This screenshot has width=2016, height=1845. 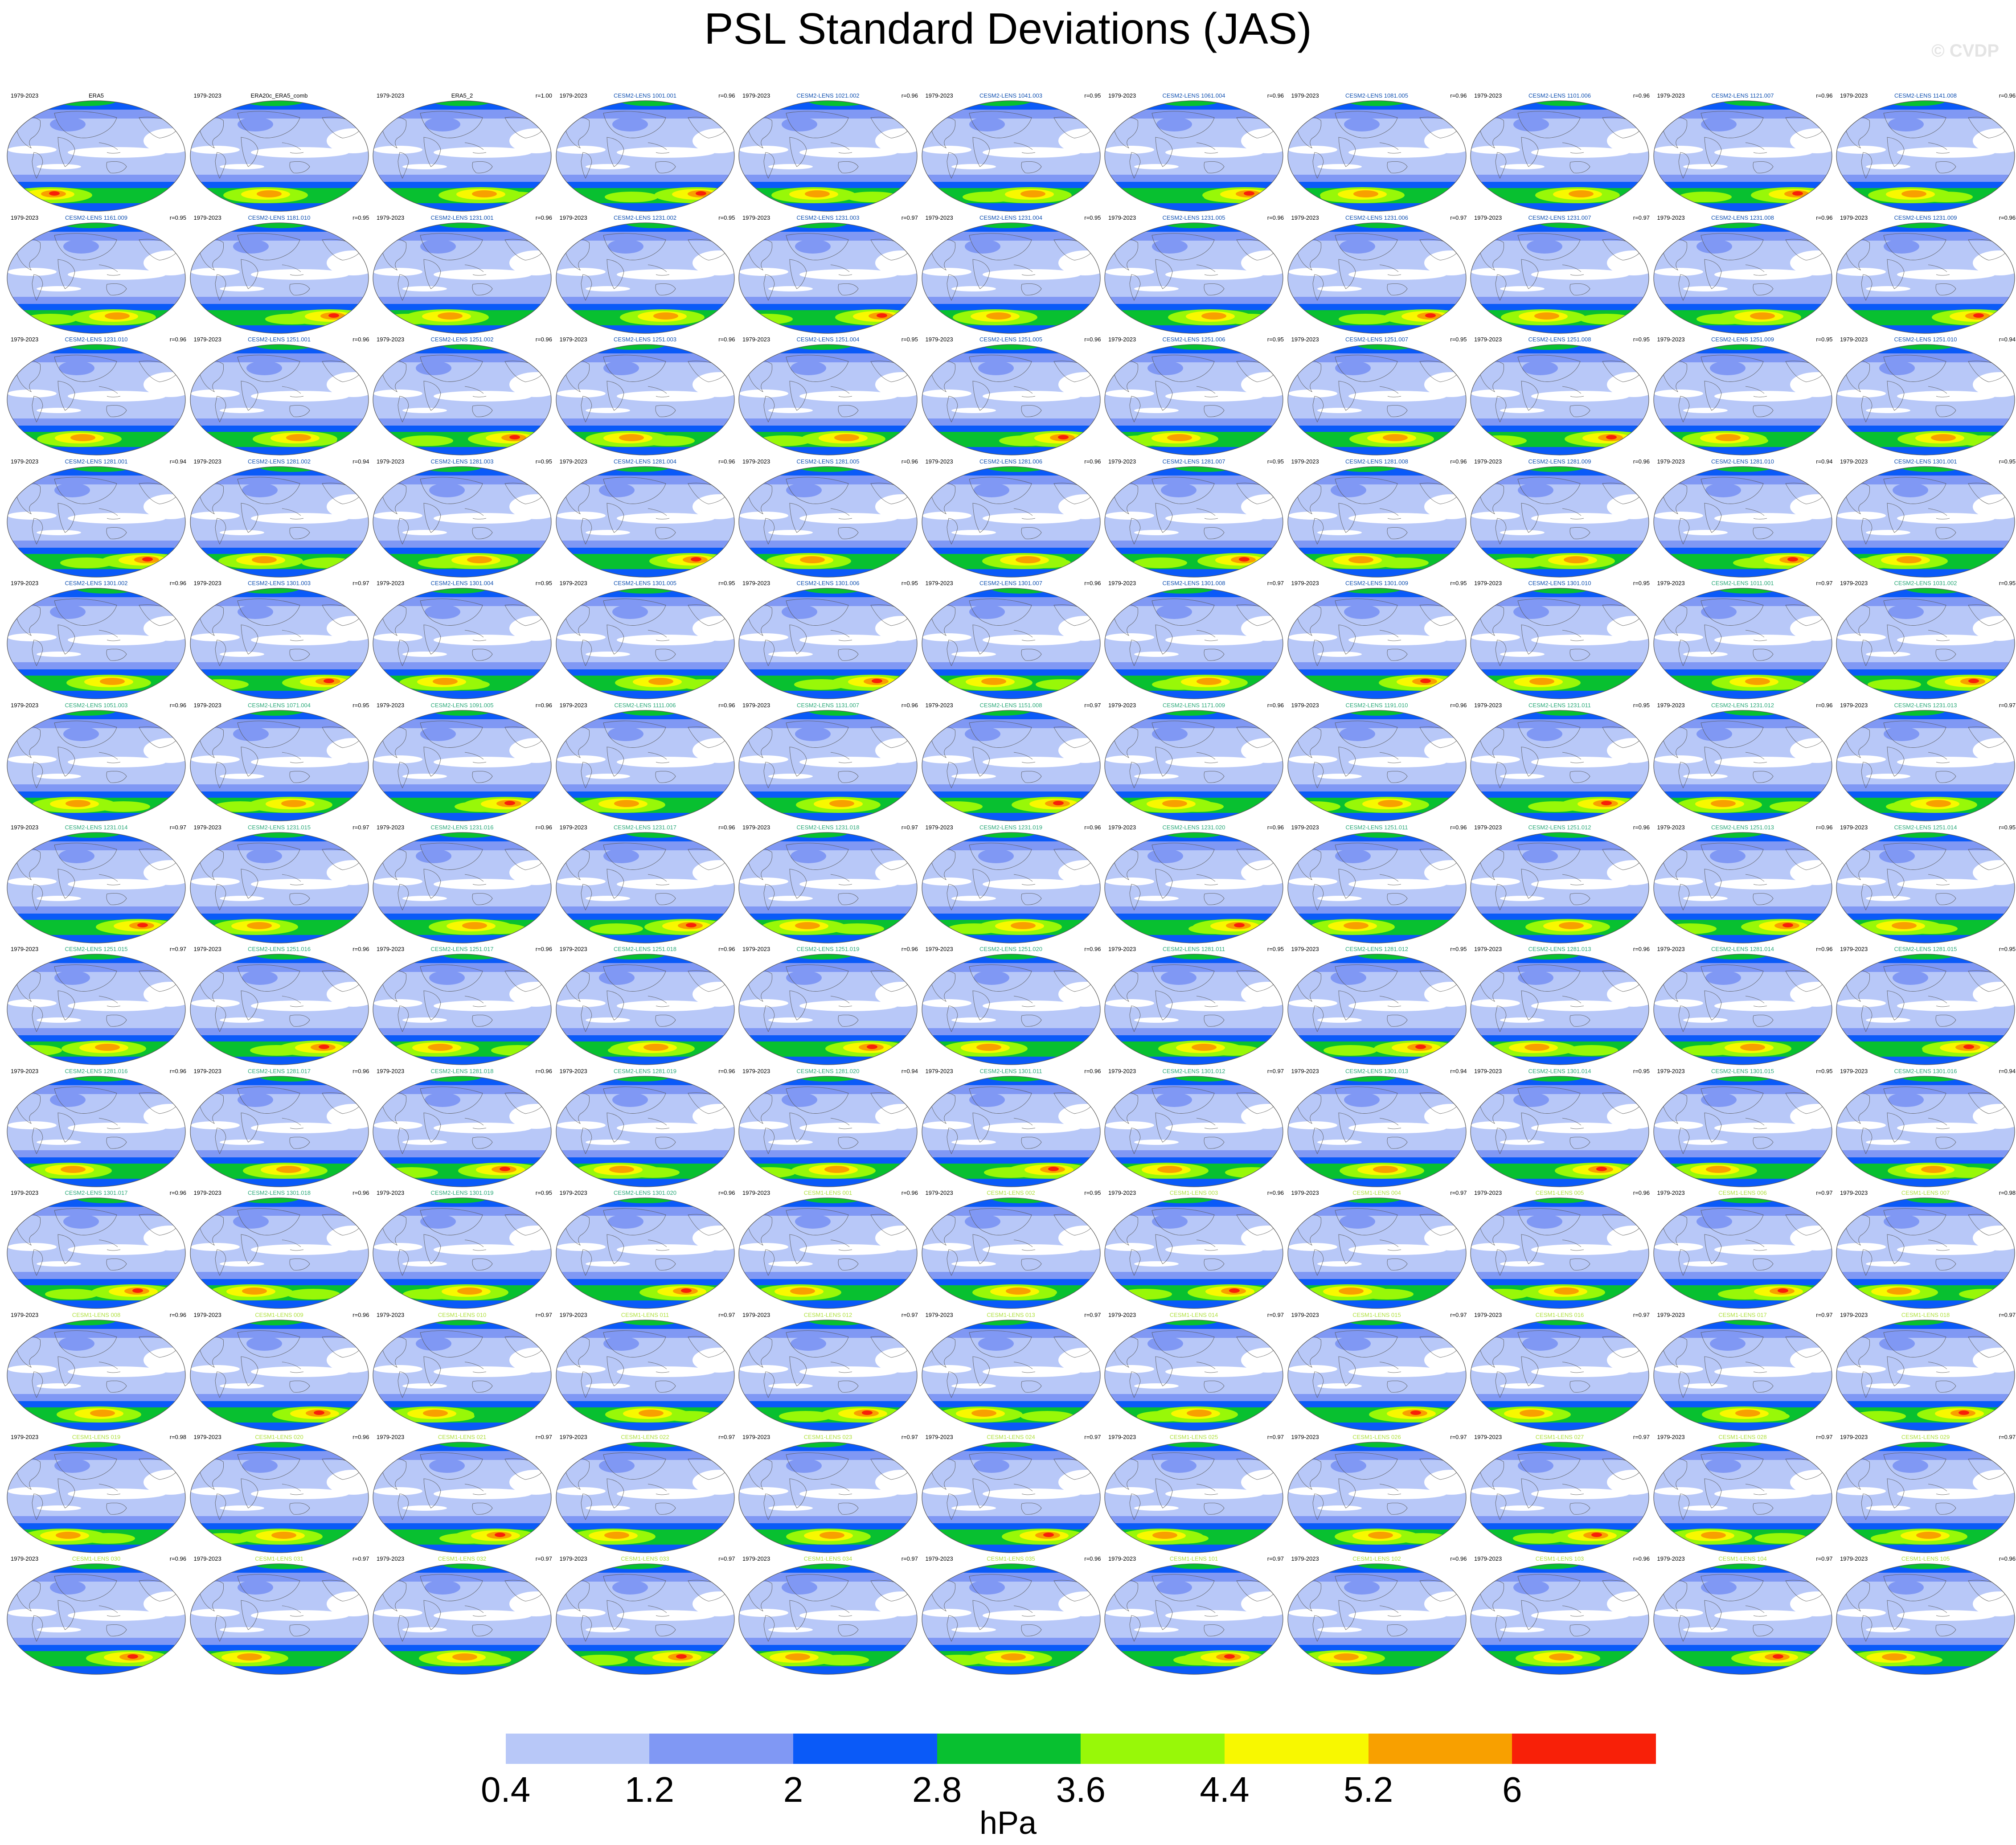 I want to click on panel-title: CESM2-LENS 1231.019, so click(x=1011, y=827).